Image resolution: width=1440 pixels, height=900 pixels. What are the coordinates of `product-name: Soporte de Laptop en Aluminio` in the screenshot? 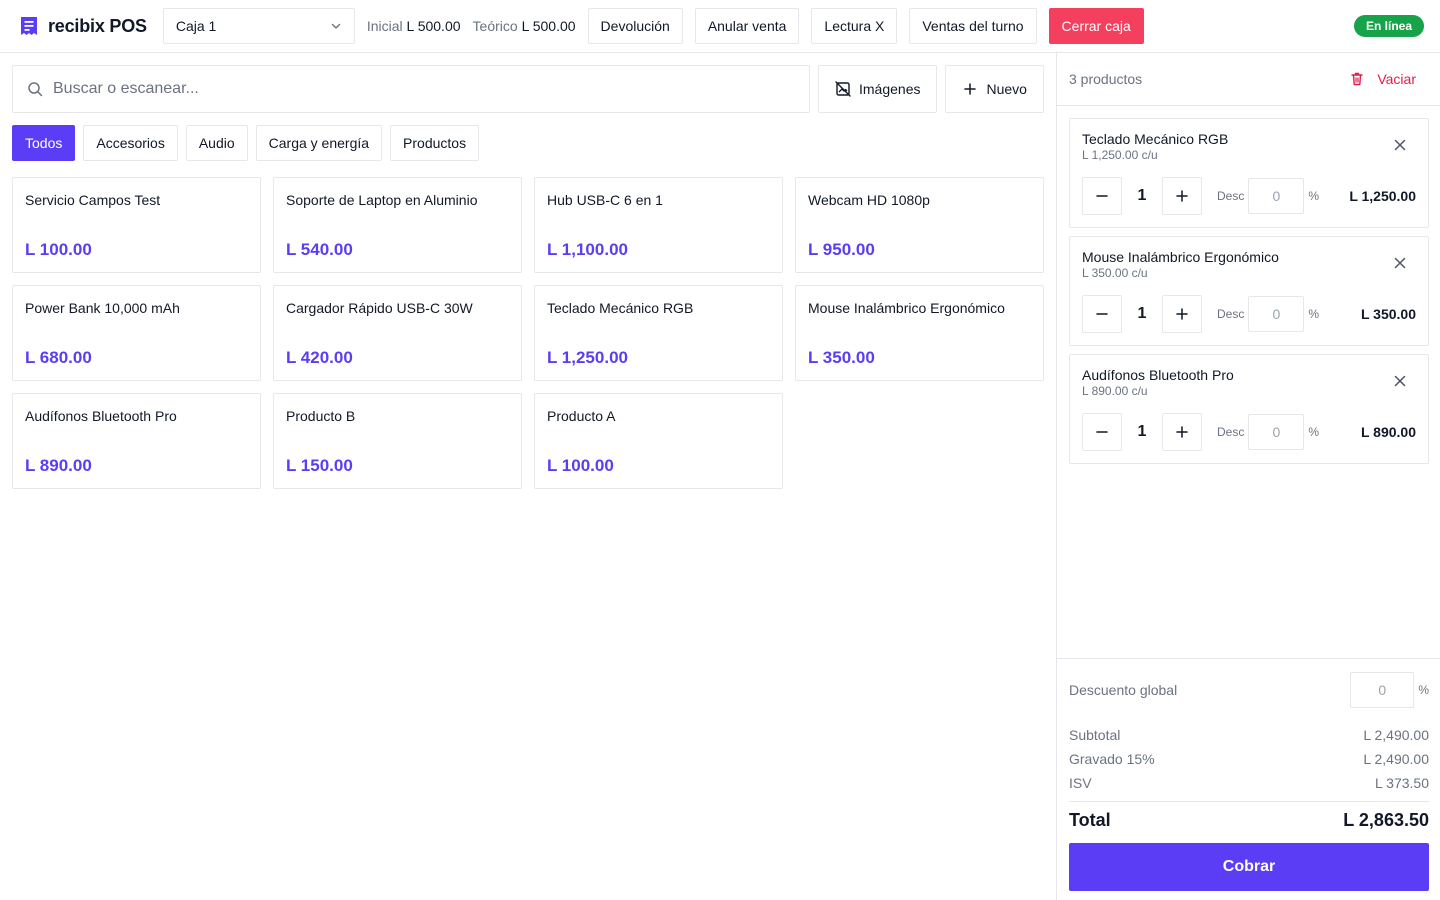 It's located at (382, 200).